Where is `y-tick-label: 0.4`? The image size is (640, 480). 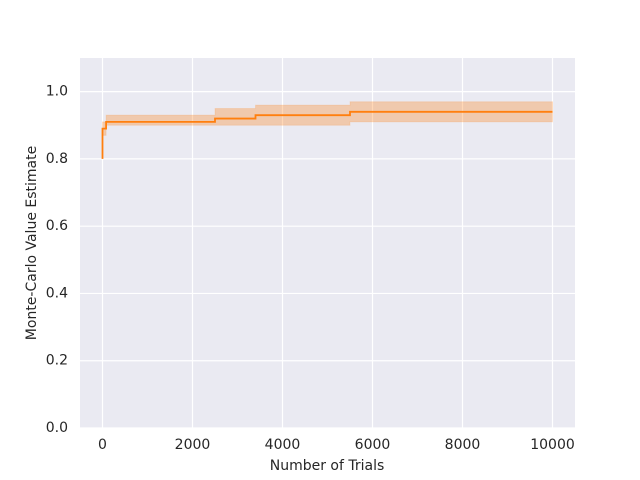
y-tick-label: 0.4 is located at coordinates (57, 293).